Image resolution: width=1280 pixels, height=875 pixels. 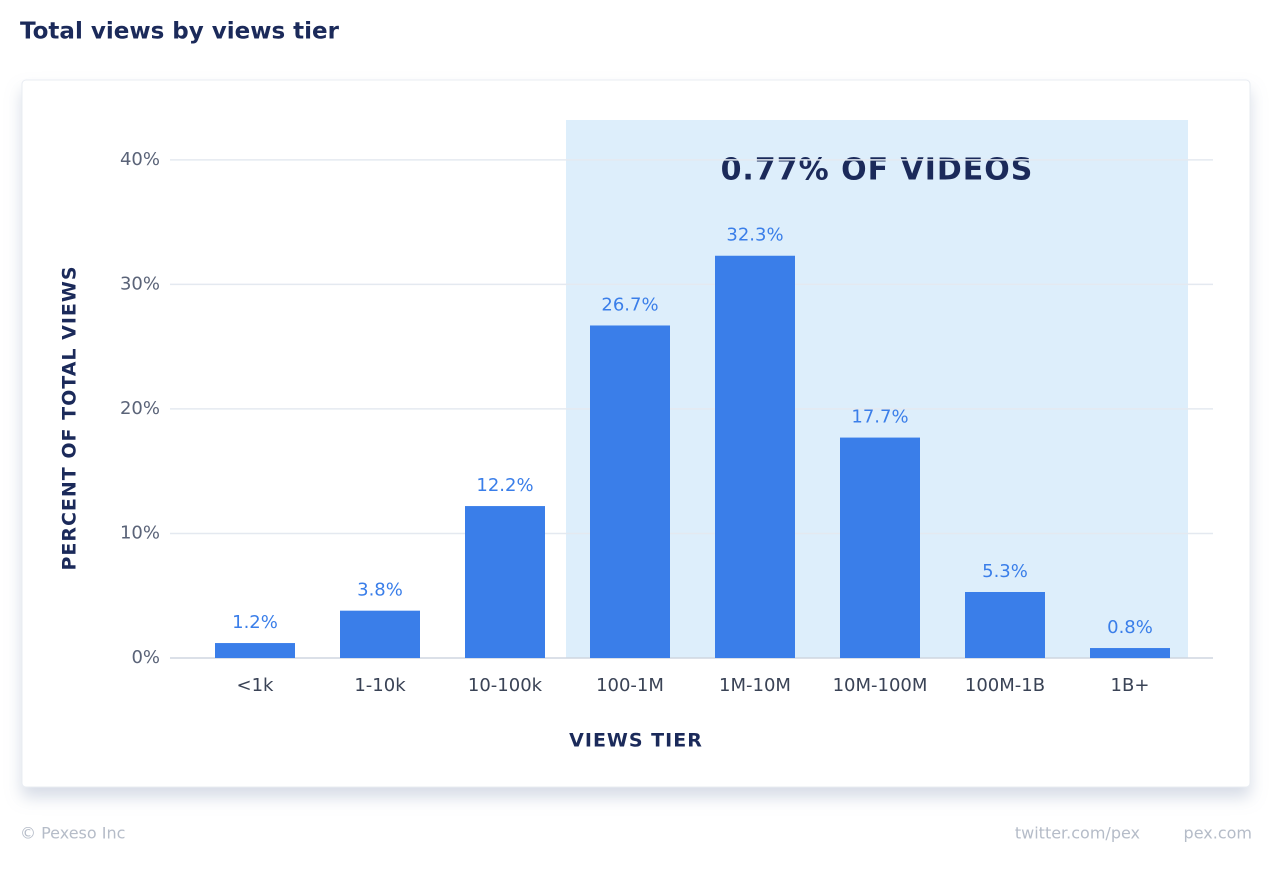 I want to click on x-tick-label: 10-100k, so click(x=505, y=685).